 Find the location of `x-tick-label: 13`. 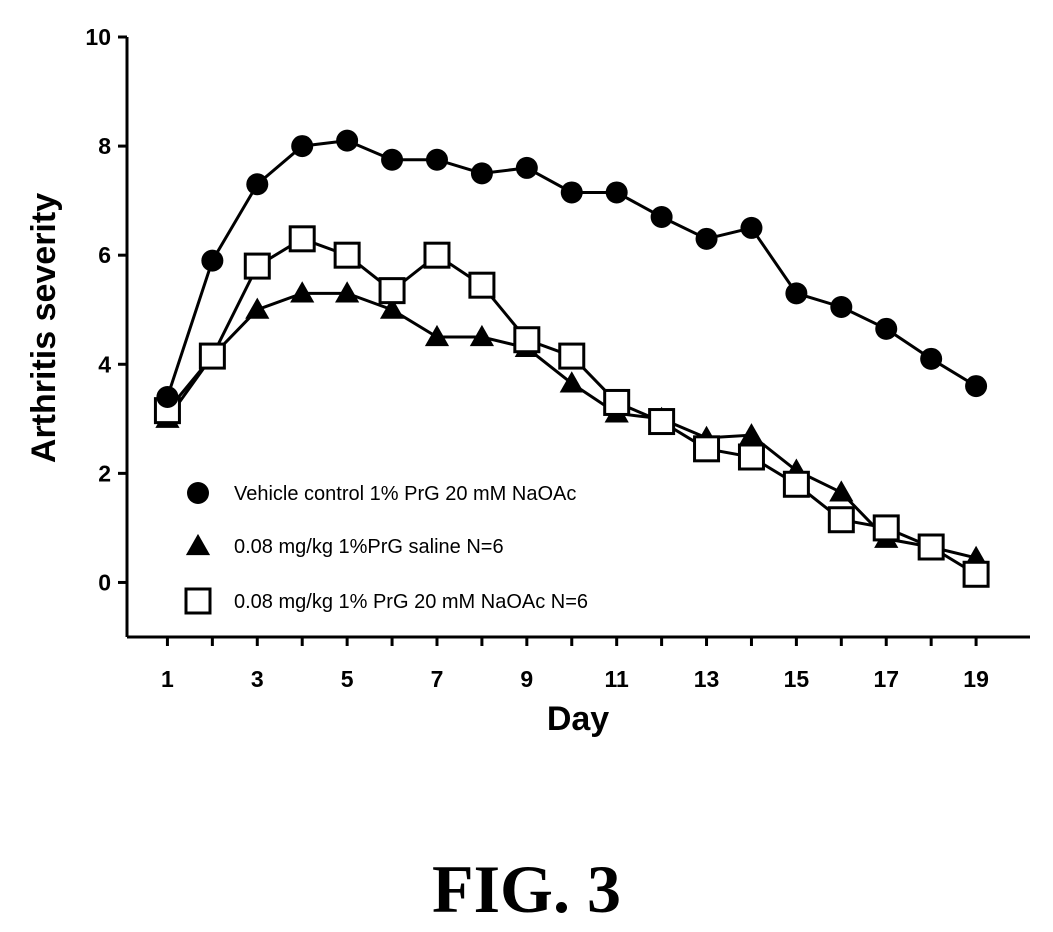

x-tick-label: 13 is located at coordinates (707, 679).